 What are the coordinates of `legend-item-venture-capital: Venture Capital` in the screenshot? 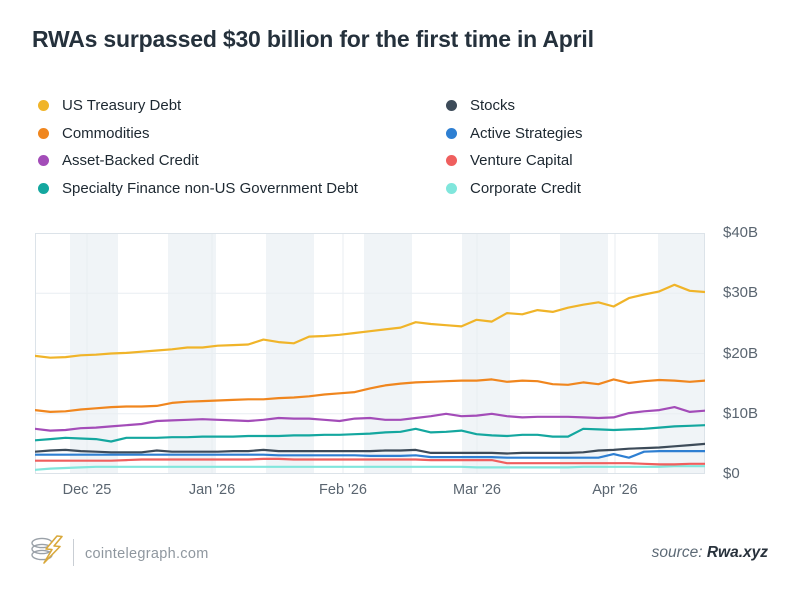 It's located at (511, 161).